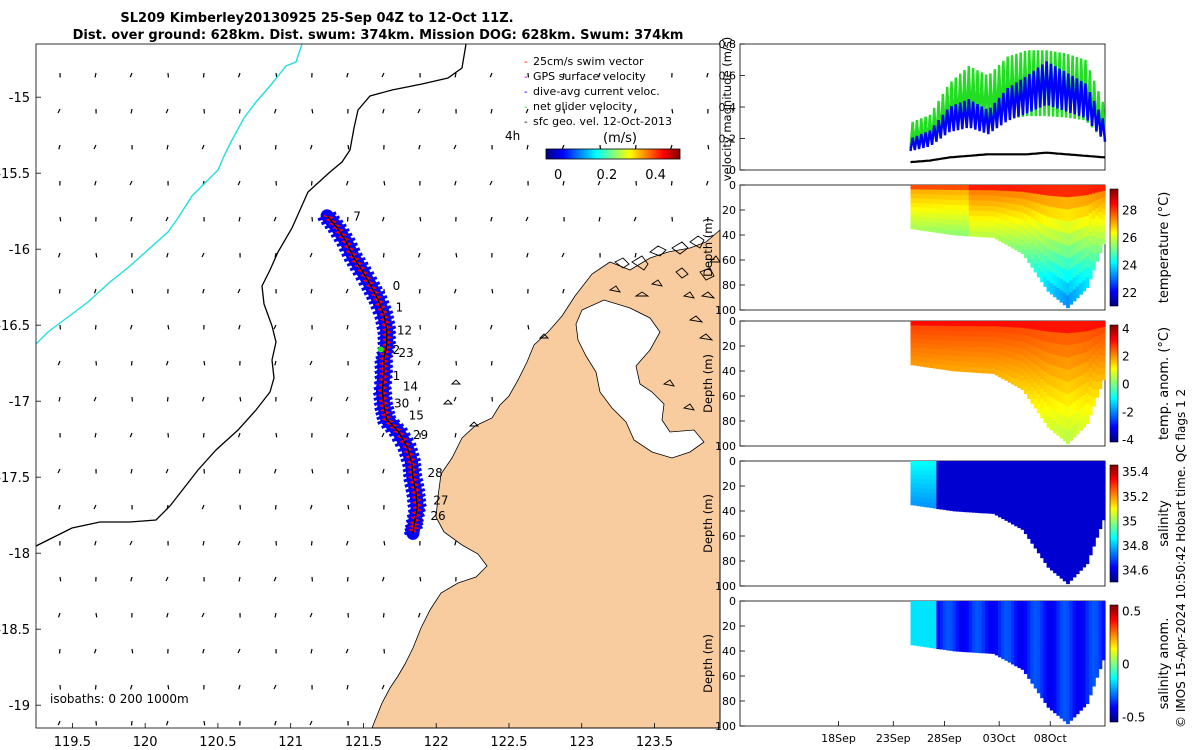  Describe the element at coordinates (372, 374) in the screenshot. I see `glider-track` at that location.